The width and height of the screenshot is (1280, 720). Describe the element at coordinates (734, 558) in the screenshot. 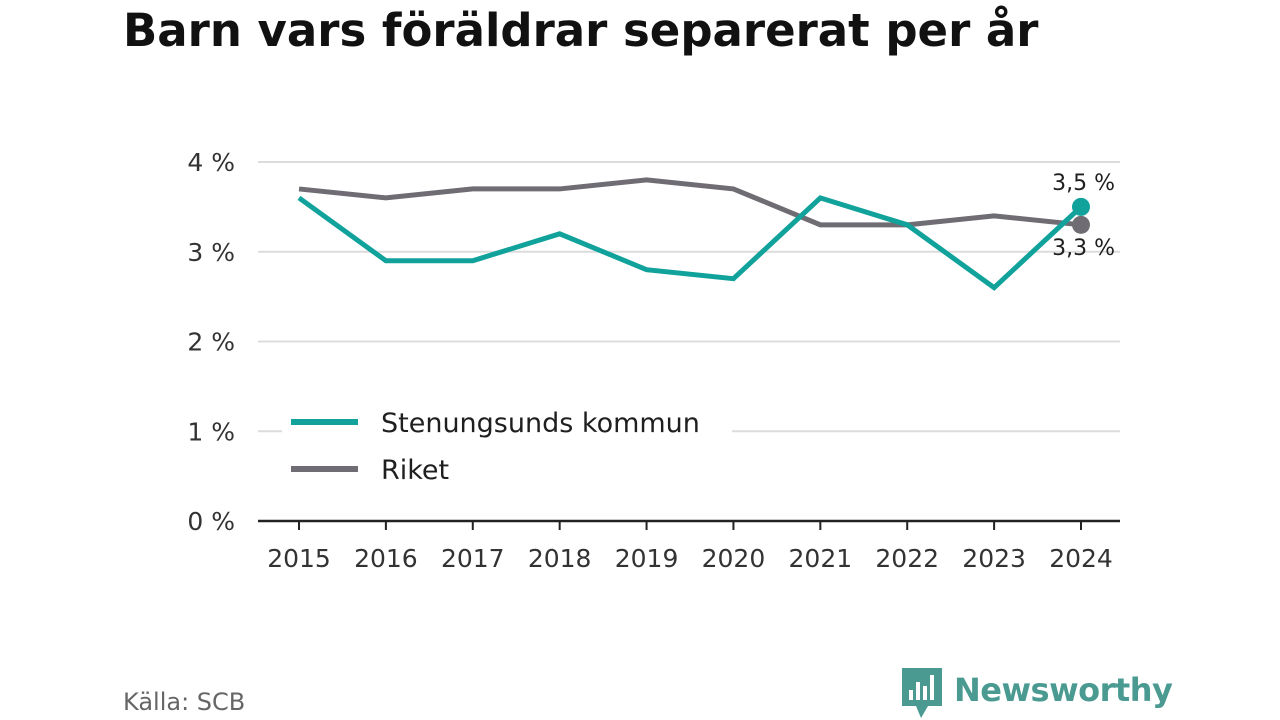

I see `x-tick-label: 2020` at that location.